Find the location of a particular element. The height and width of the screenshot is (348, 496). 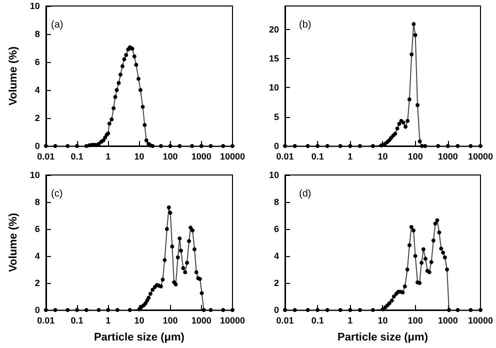

annotation: (b) is located at coordinates (305, 25).